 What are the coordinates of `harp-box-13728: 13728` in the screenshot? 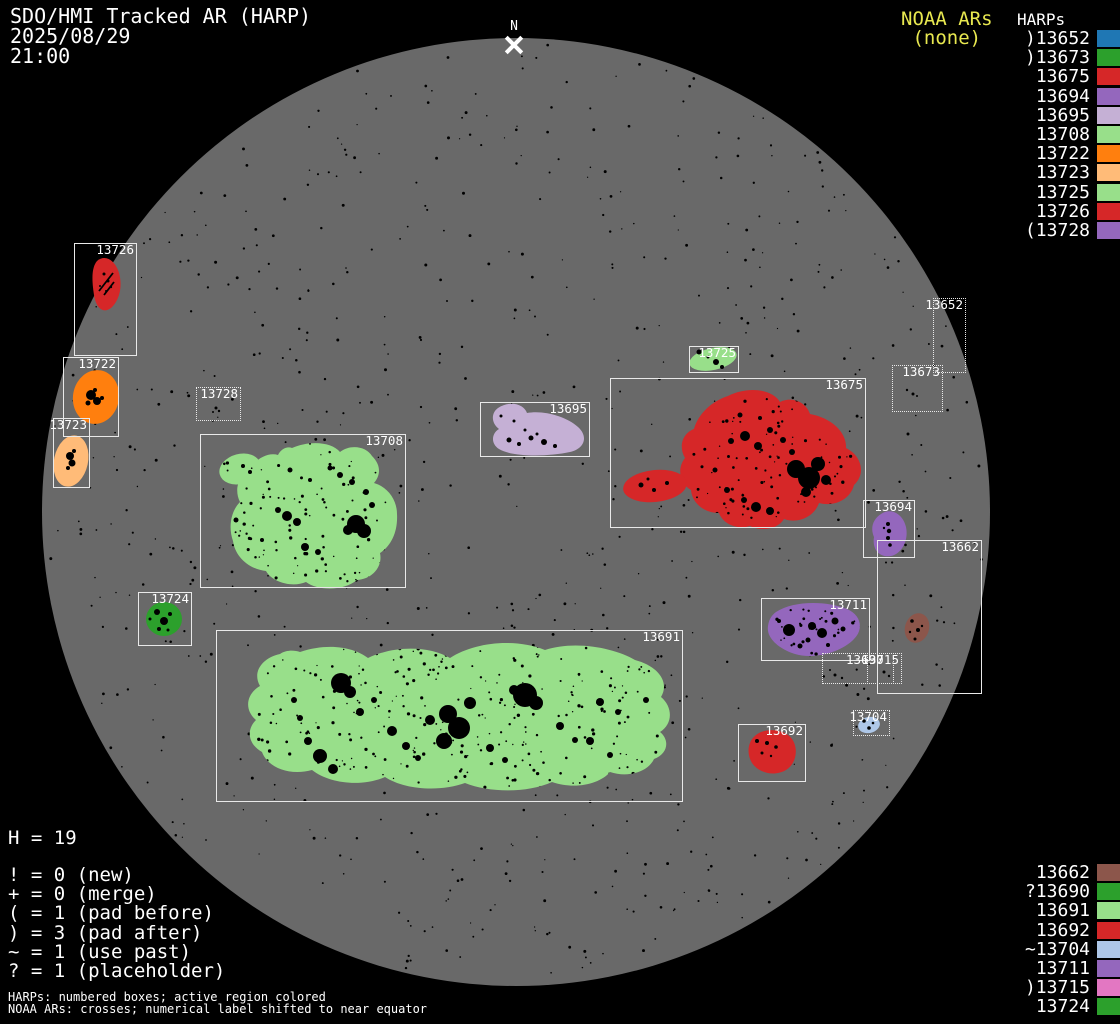 It's located at (218, 404).